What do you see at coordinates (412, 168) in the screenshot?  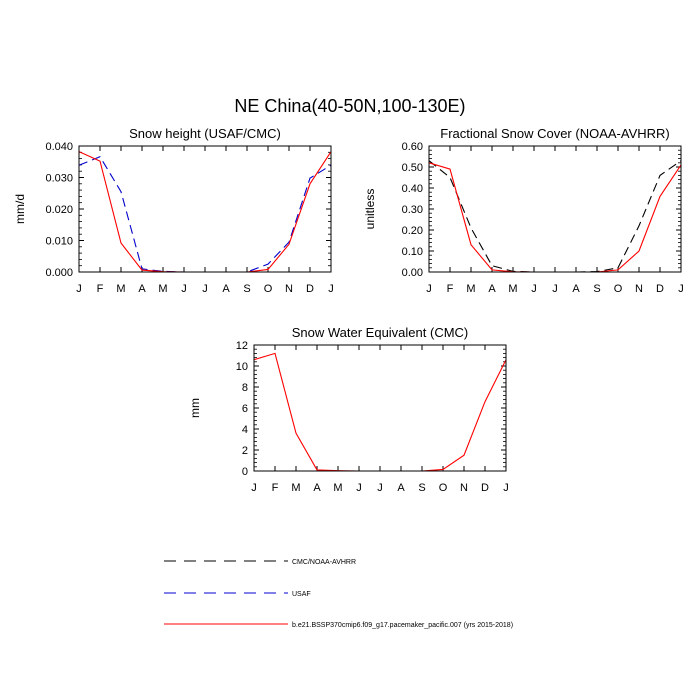 I see `y-tick-label: 0.50` at bounding box center [412, 168].